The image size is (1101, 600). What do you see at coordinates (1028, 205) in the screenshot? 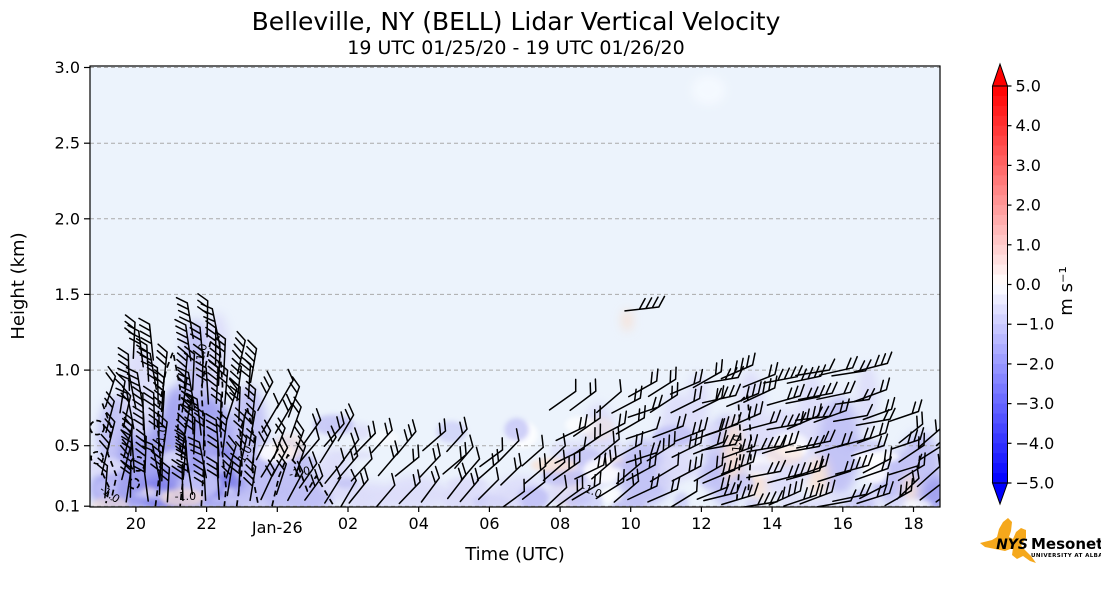
I see `colorbar-tick-label: 2.0` at bounding box center [1028, 205].